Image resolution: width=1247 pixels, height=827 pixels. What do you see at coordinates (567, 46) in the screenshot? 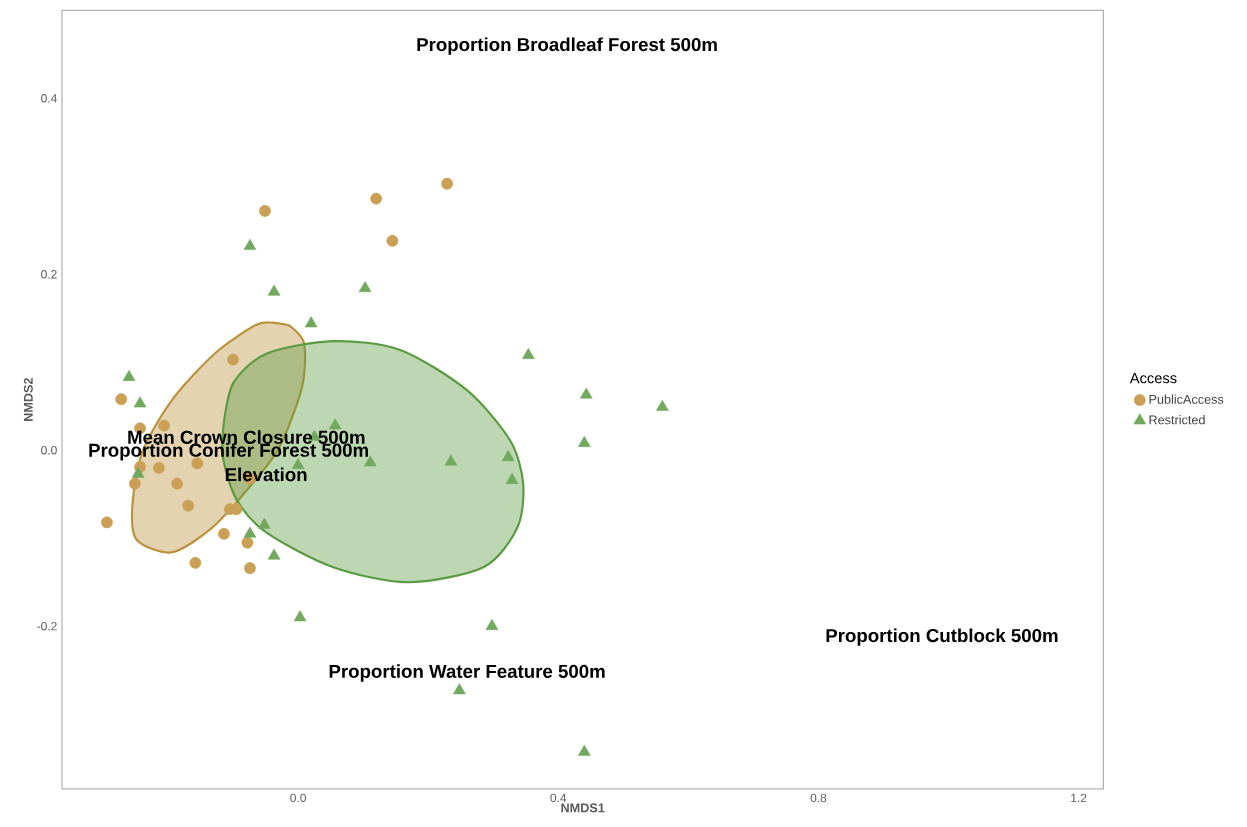
I see `annotation: Proportion Broadleaf Forest 500m` at bounding box center [567, 46].